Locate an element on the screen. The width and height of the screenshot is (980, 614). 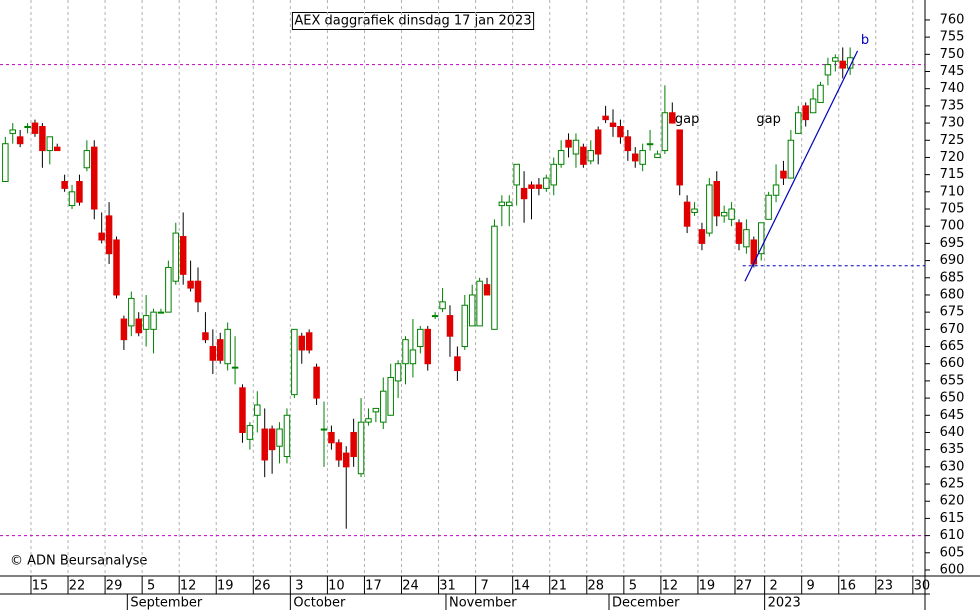
x-tick-label: 19 is located at coordinates (707, 586).